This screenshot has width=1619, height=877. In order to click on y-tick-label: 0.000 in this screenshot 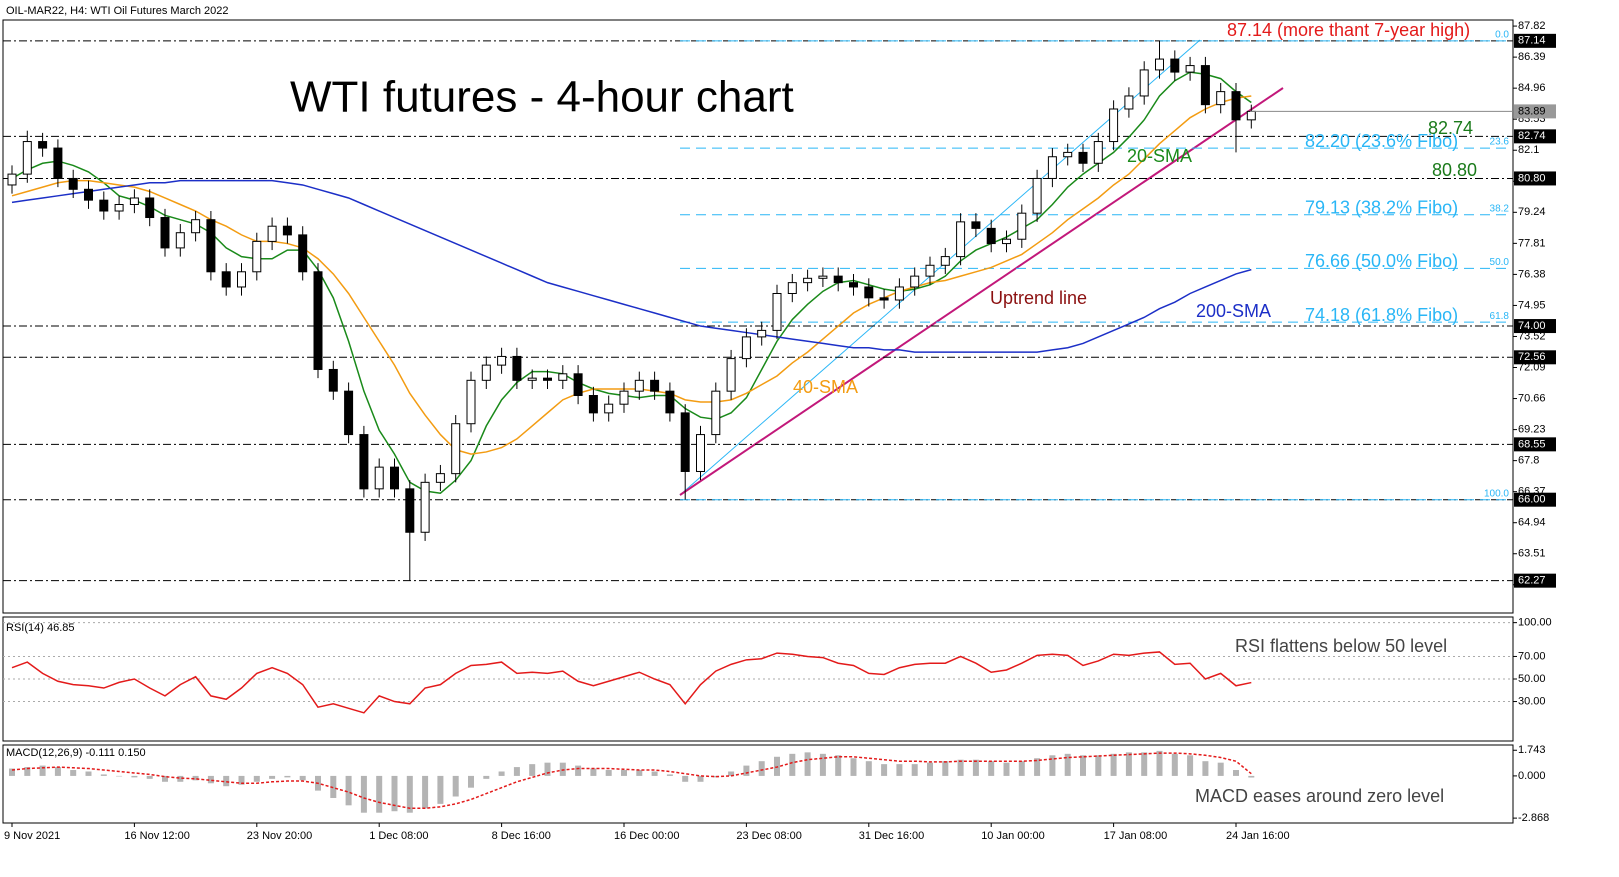, I will do `click(1532, 776)`.